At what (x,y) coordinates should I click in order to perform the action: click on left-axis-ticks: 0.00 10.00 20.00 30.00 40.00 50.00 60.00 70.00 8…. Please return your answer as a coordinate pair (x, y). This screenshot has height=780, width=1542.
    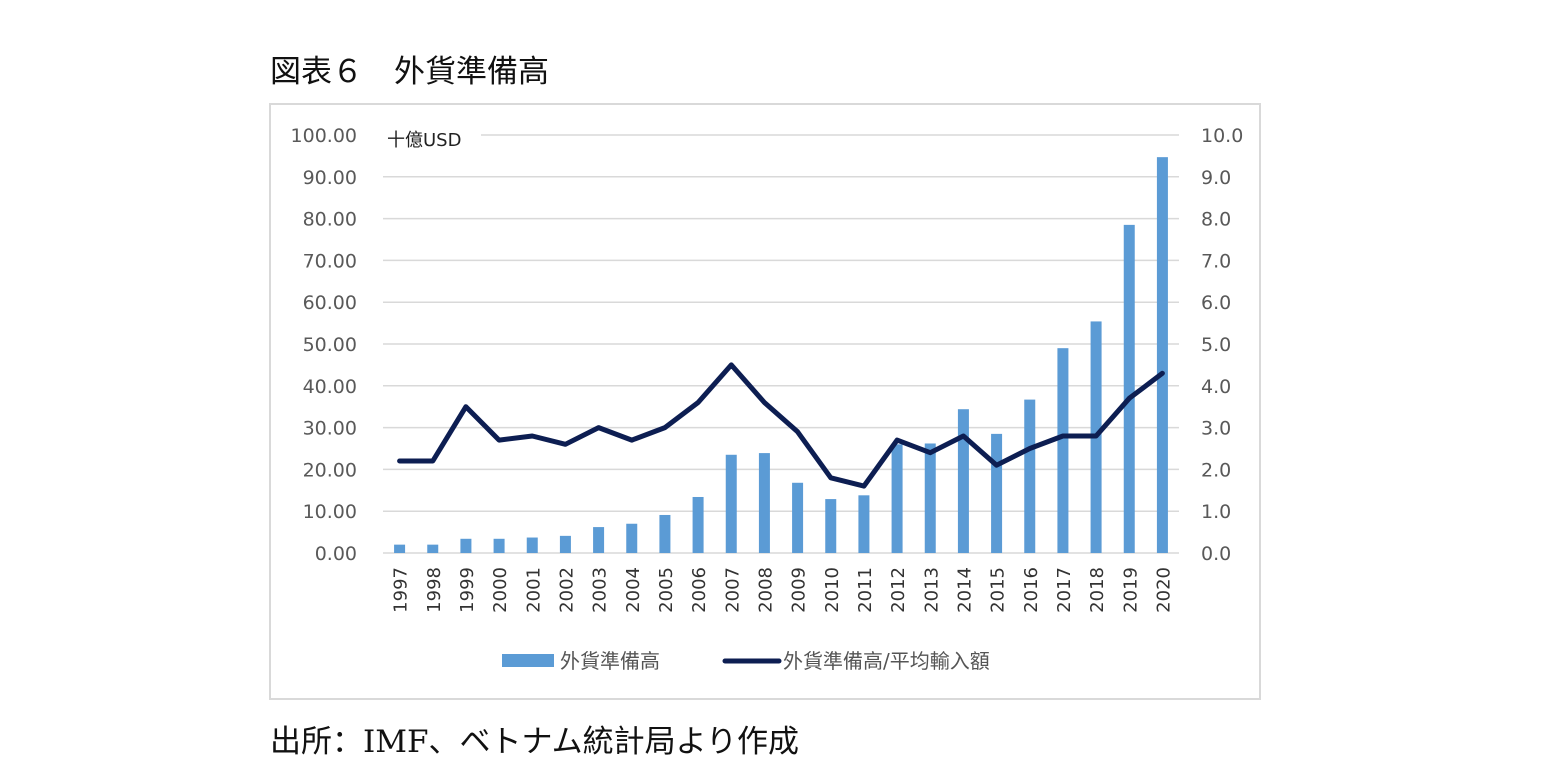
    Looking at the image, I should click on (324, 345).